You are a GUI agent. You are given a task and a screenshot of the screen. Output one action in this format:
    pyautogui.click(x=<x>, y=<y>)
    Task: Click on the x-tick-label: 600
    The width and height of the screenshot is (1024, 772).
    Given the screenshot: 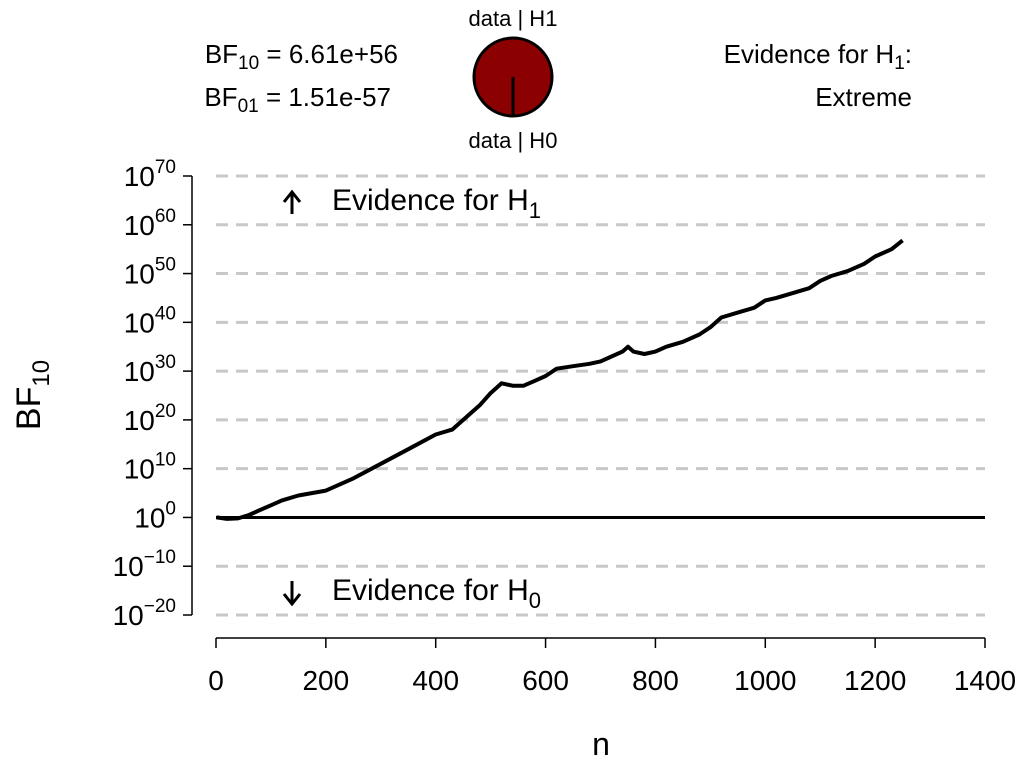 What is the action you would take?
    pyautogui.click(x=545, y=680)
    